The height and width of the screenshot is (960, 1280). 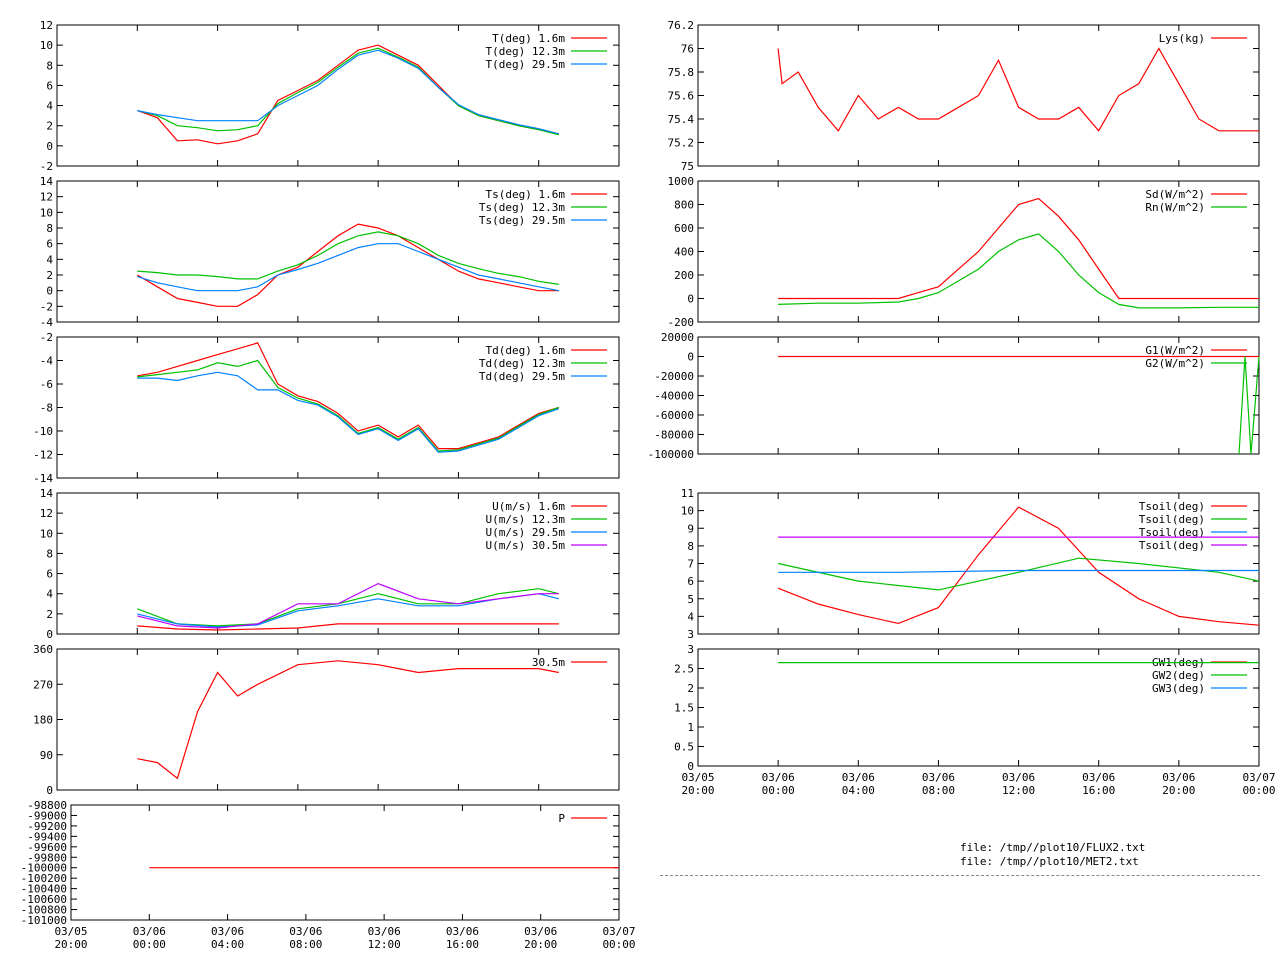 What do you see at coordinates (960, 875) in the screenshot?
I see `footer-divider` at bounding box center [960, 875].